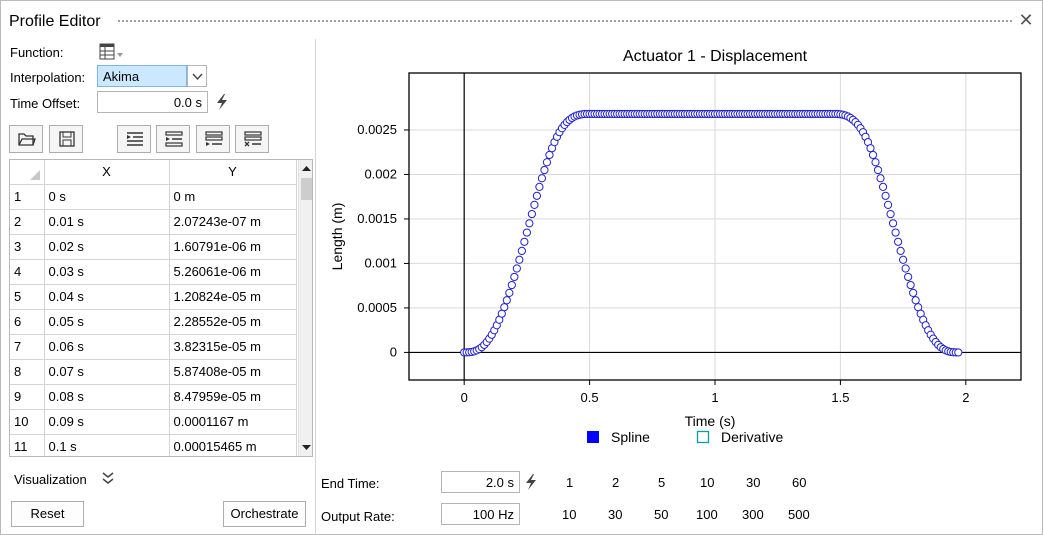 The width and height of the screenshot is (1043, 535). I want to click on cell-x: 0.01 s, so click(107, 222).